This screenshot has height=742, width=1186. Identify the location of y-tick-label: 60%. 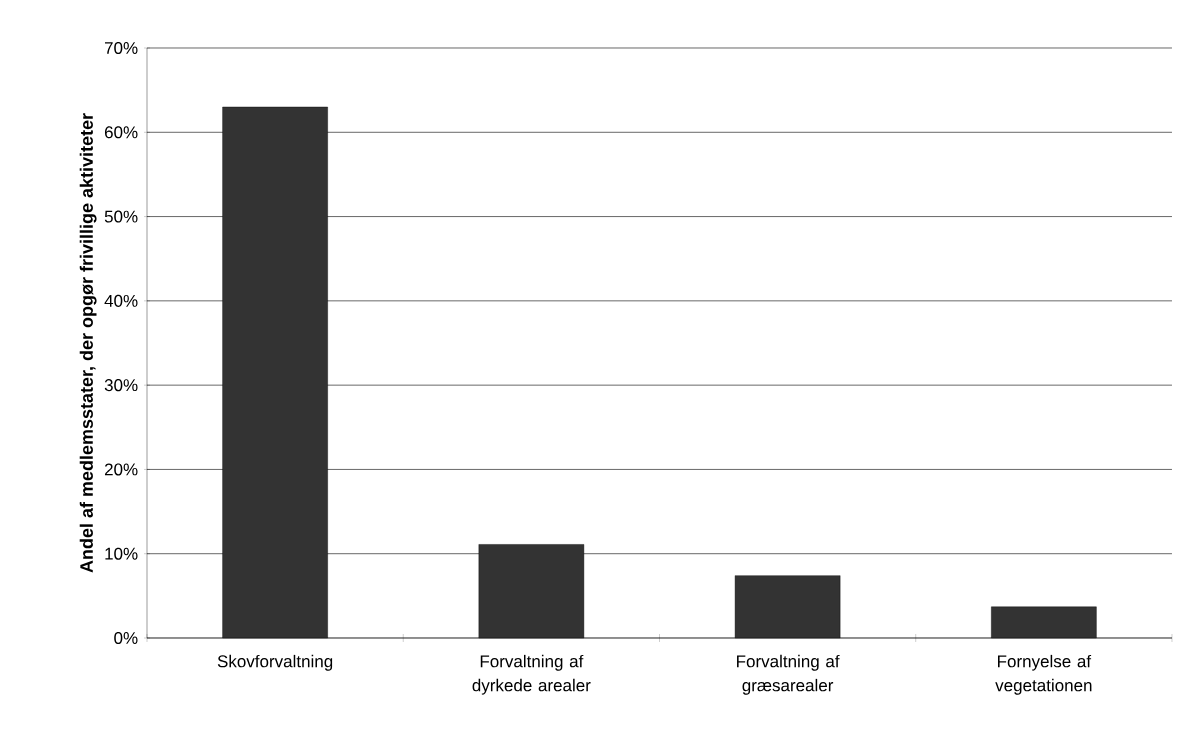
(121, 132).